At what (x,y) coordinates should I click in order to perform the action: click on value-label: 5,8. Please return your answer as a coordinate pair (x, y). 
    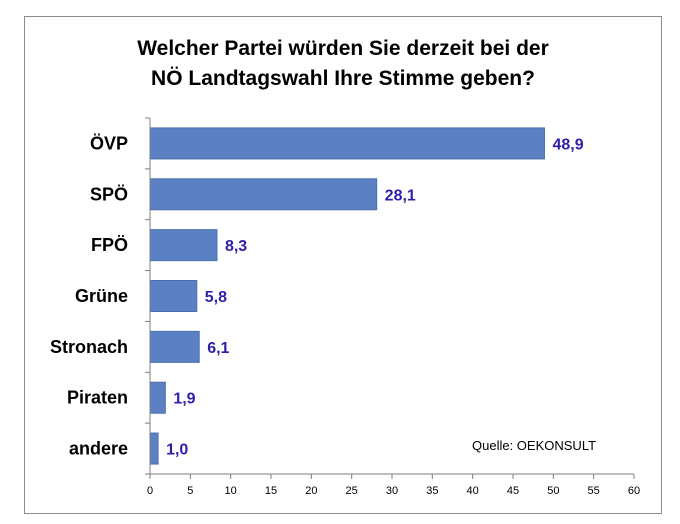
    Looking at the image, I should click on (216, 297).